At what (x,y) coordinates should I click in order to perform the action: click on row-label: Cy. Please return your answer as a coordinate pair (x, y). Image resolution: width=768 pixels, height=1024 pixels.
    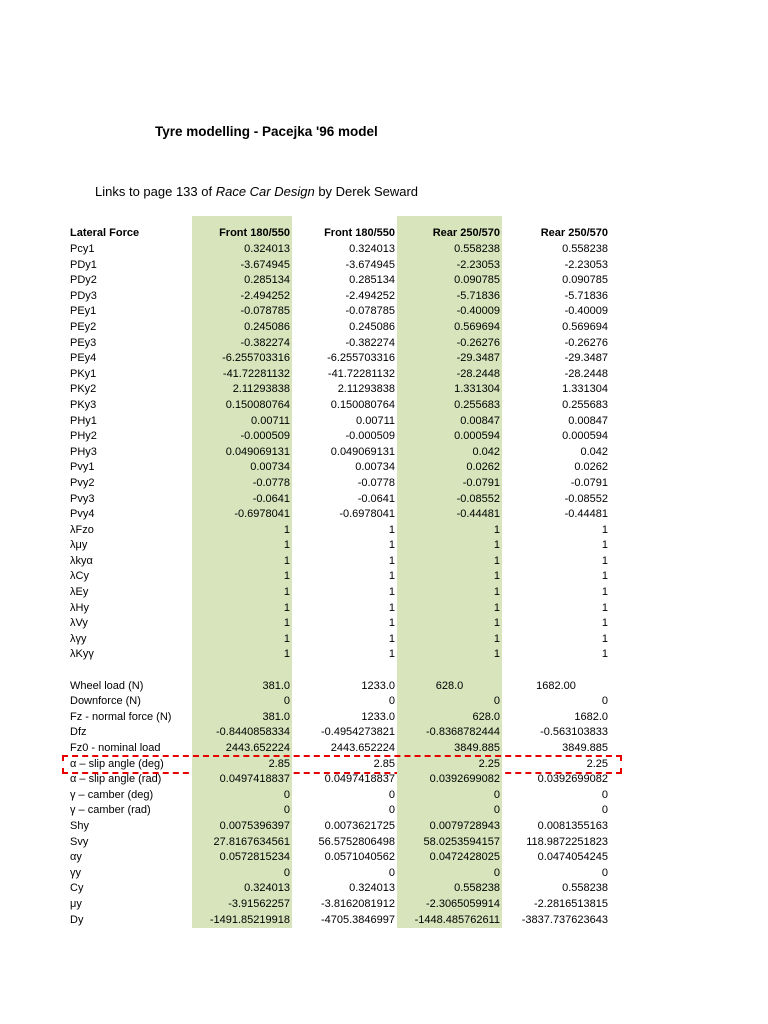
    Looking at the image, I should click on (77, 888).